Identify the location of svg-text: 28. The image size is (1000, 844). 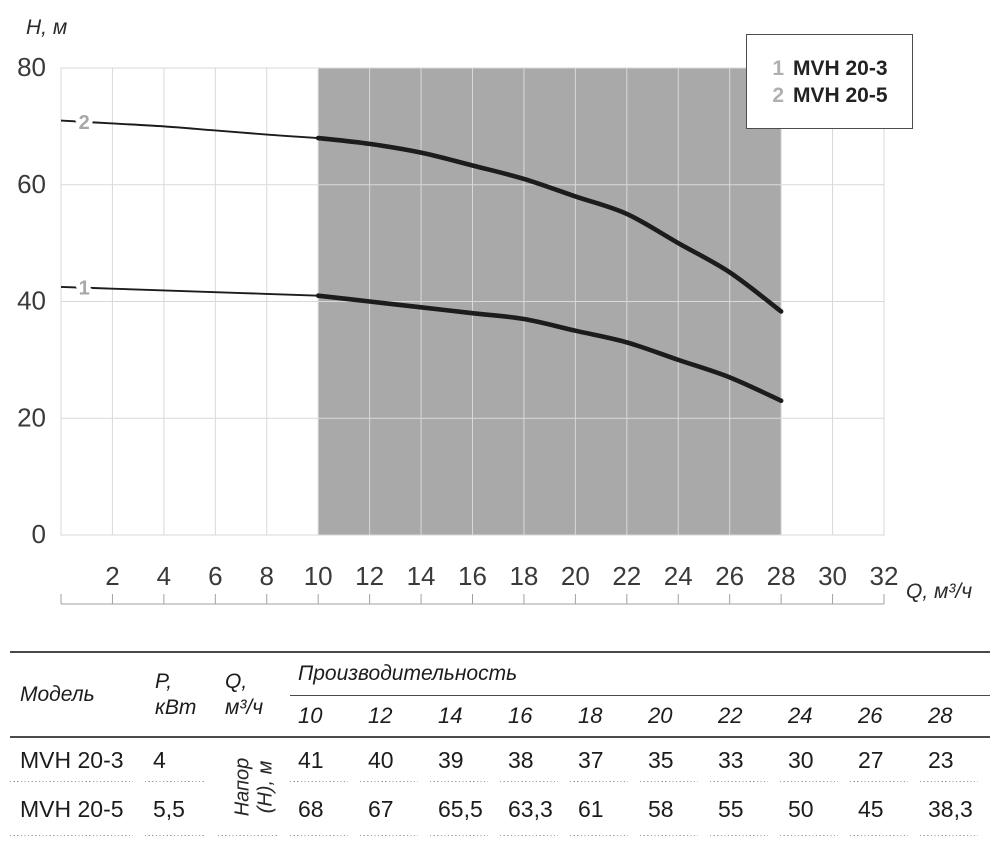
(781, 576).